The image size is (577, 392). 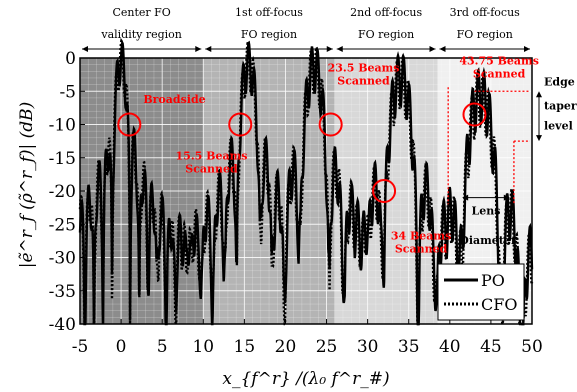 I want to click on x-tick-label: 25, so click(x=327, y=347).